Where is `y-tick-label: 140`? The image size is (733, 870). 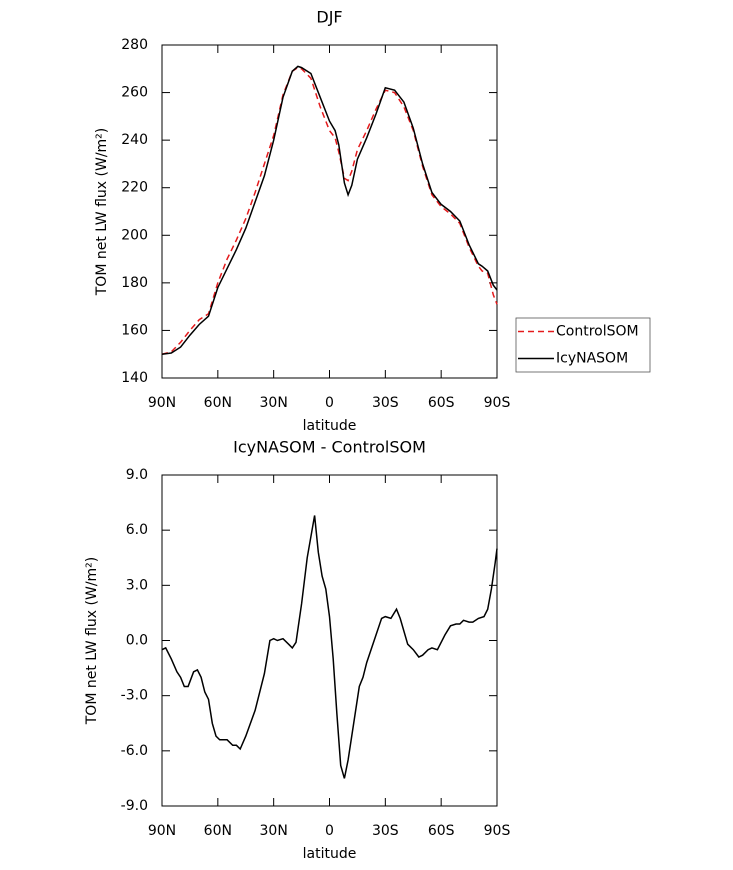
y-tick-label: 140 is located at coordinates (134, 378).